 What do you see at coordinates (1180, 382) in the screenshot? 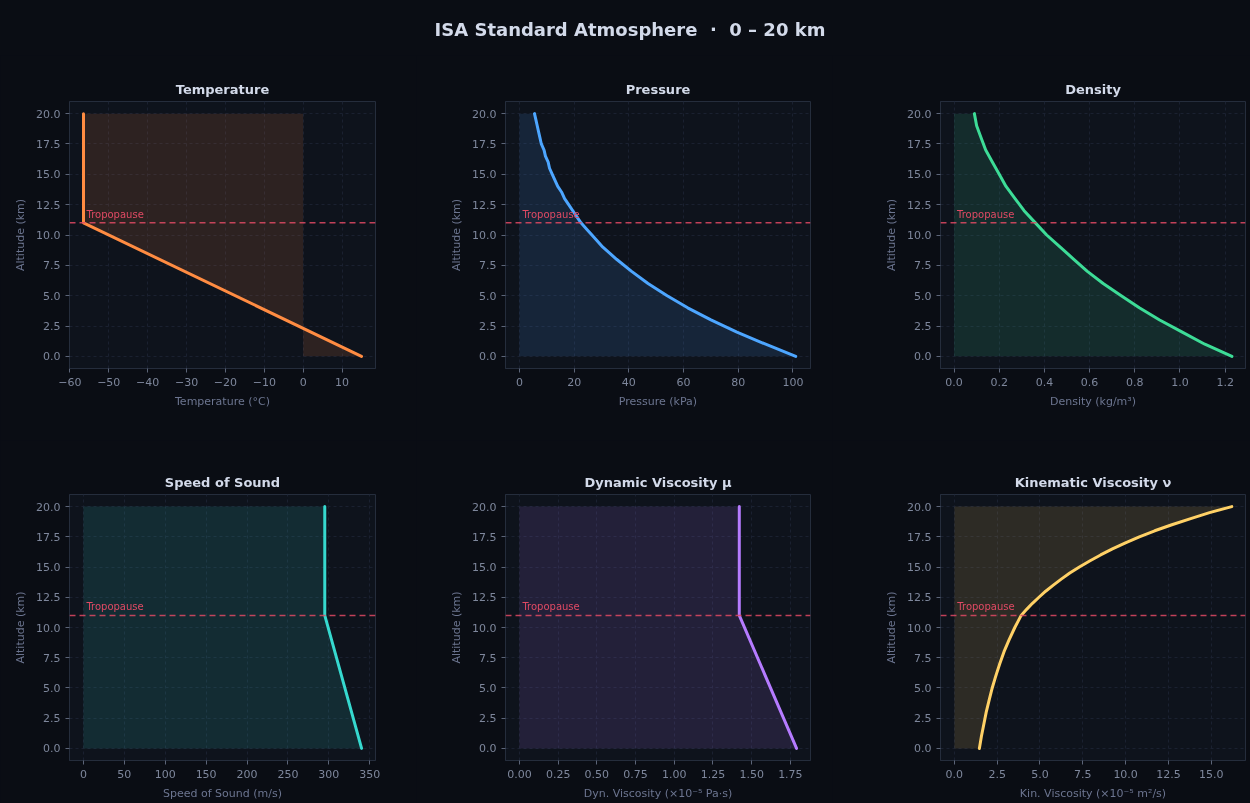
I see `x-tick-label: 1.0` at bounding box center [1180, 382].